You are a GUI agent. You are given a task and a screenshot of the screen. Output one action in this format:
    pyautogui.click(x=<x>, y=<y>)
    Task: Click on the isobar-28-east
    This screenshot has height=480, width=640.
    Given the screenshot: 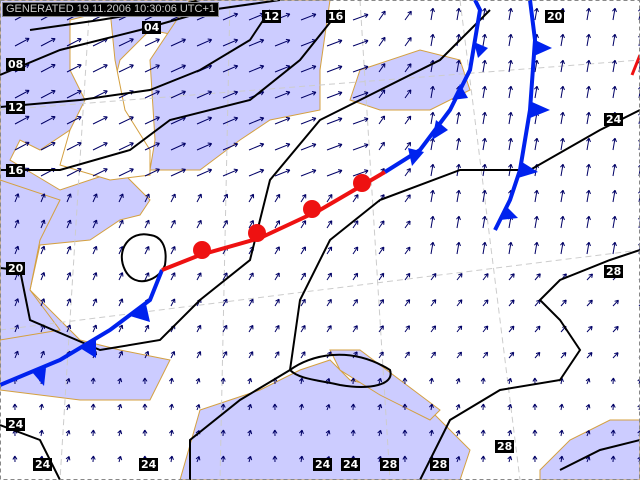 What is the action you would take?
    pyautogui.click(x=599, y=455)
    